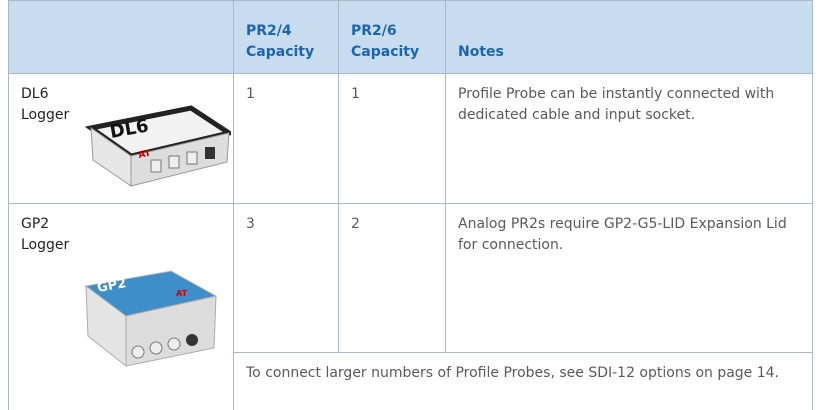 The image size is (820, 410). What do you see at coordinates (35, 224) in the screenshot?
I see `name-line: GP2` at bounding box center [35, 224].